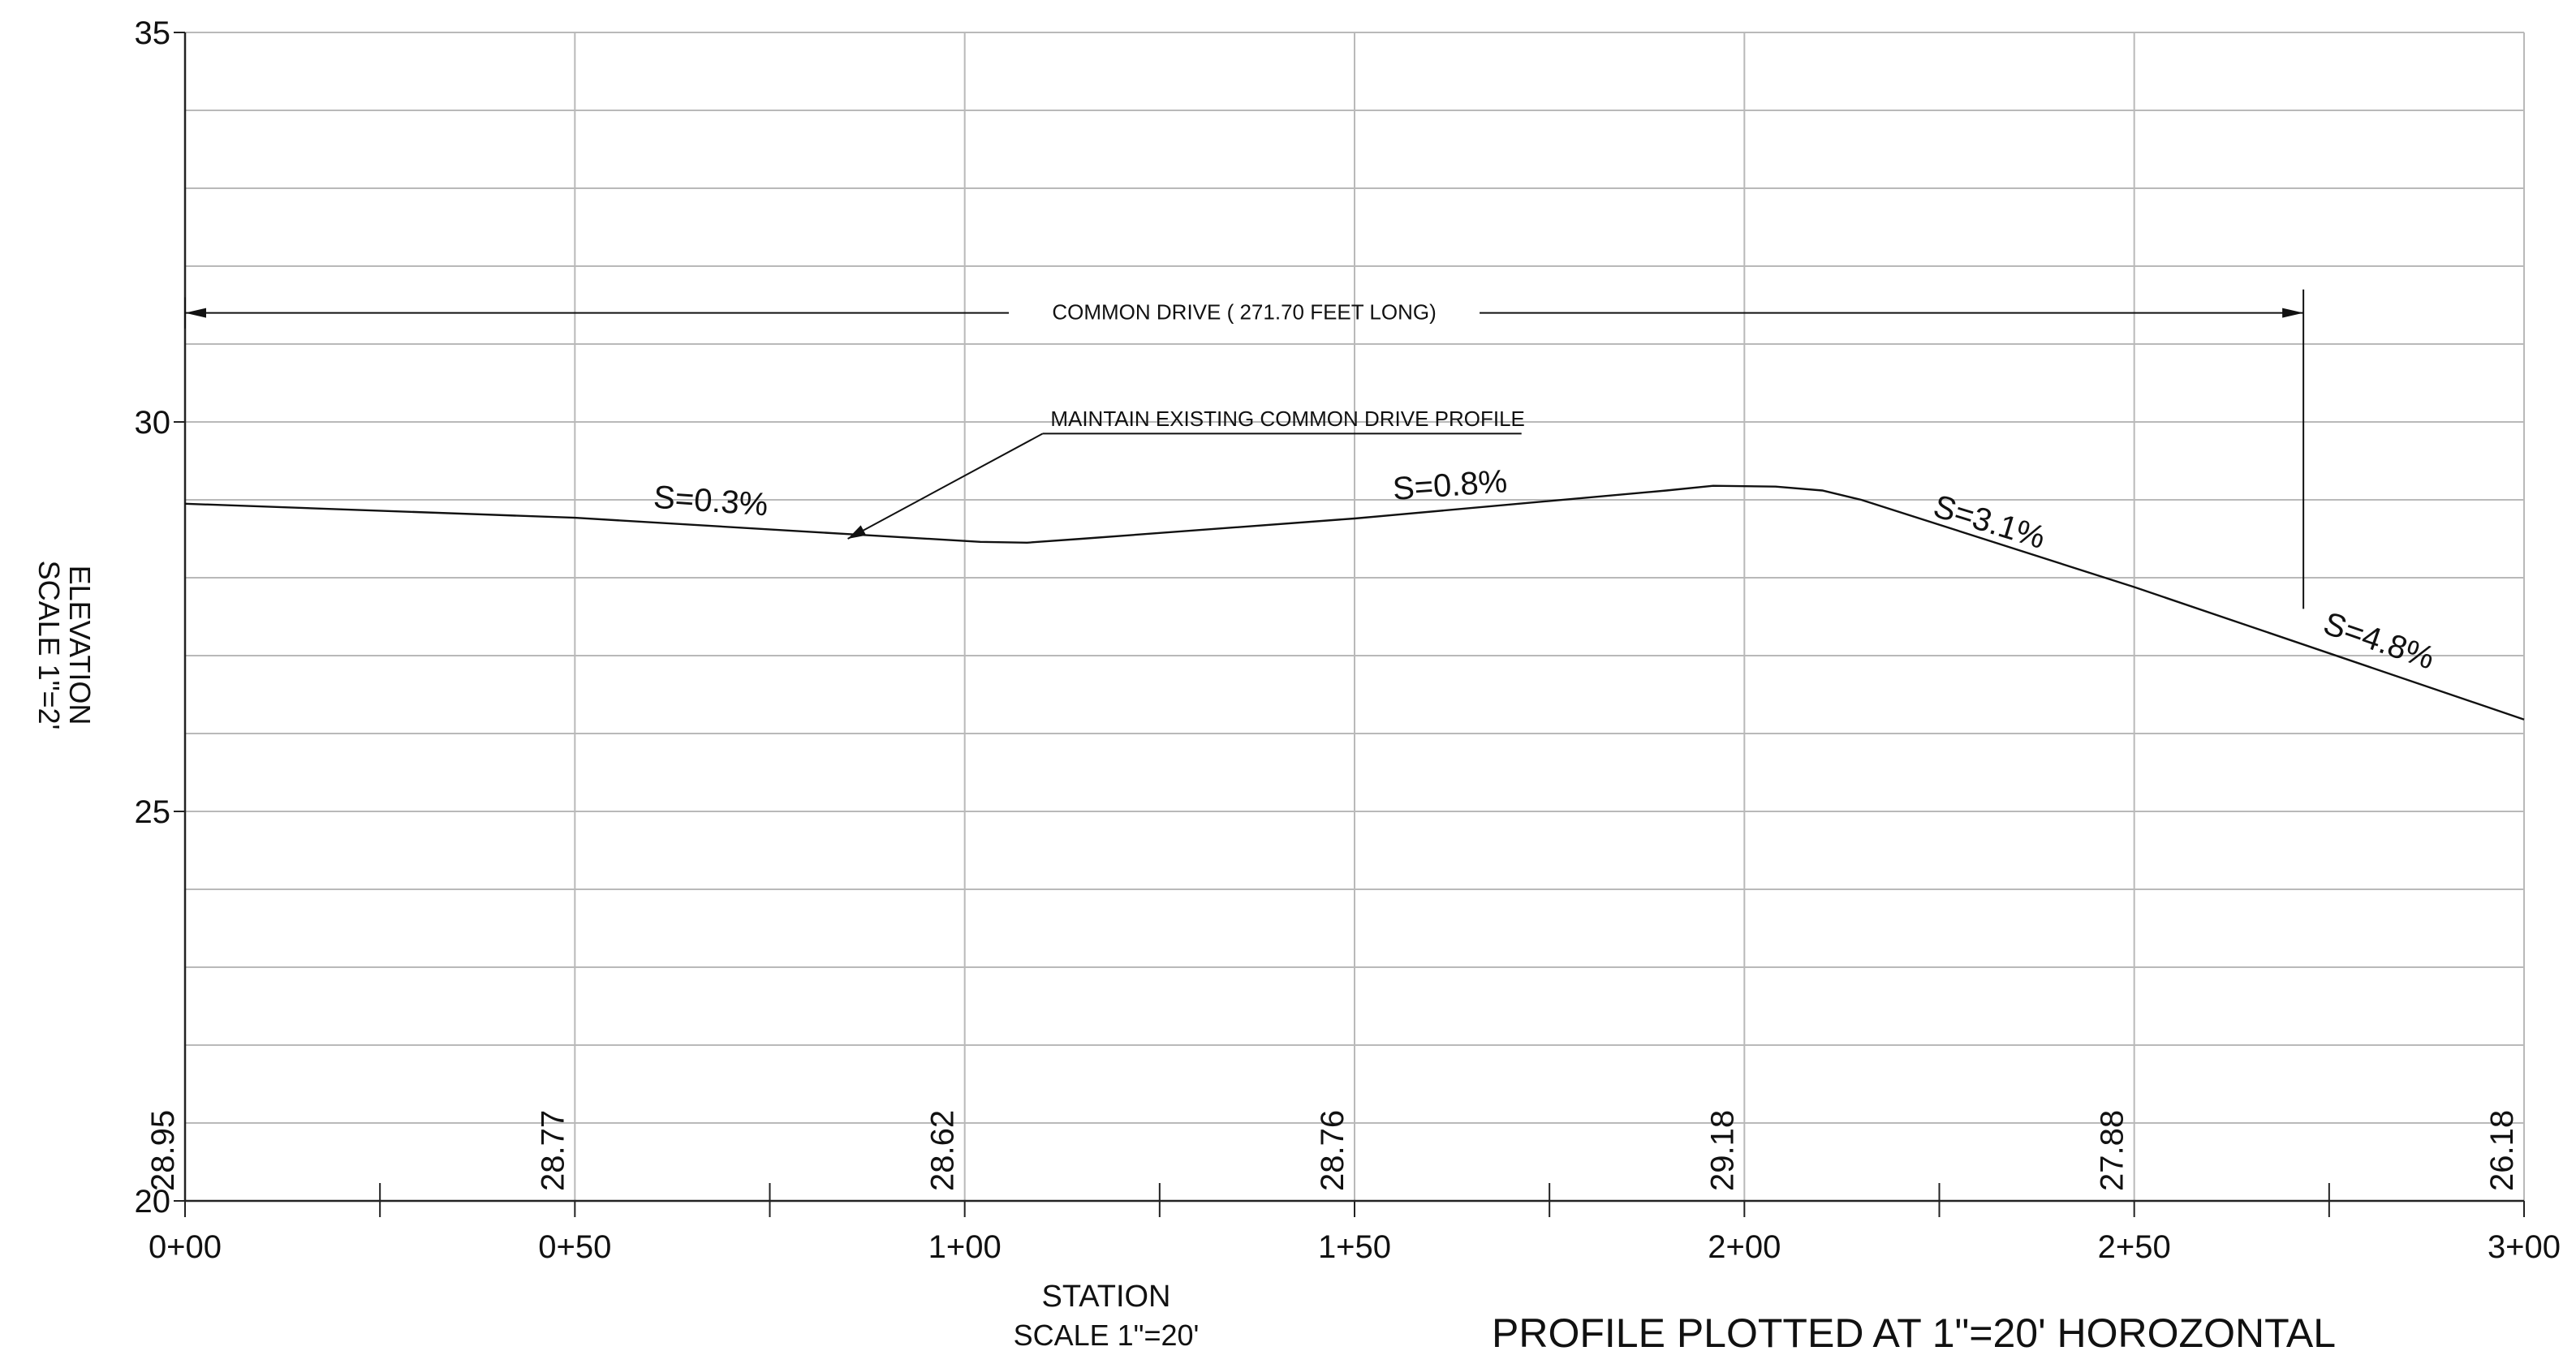 The height and width of the screenshot is (1351, 2576). What do you see at coordinates (2112, 1150) in the screenshot?
I see `elevation-label: 27.88` at bounding box center [2112, 1150].